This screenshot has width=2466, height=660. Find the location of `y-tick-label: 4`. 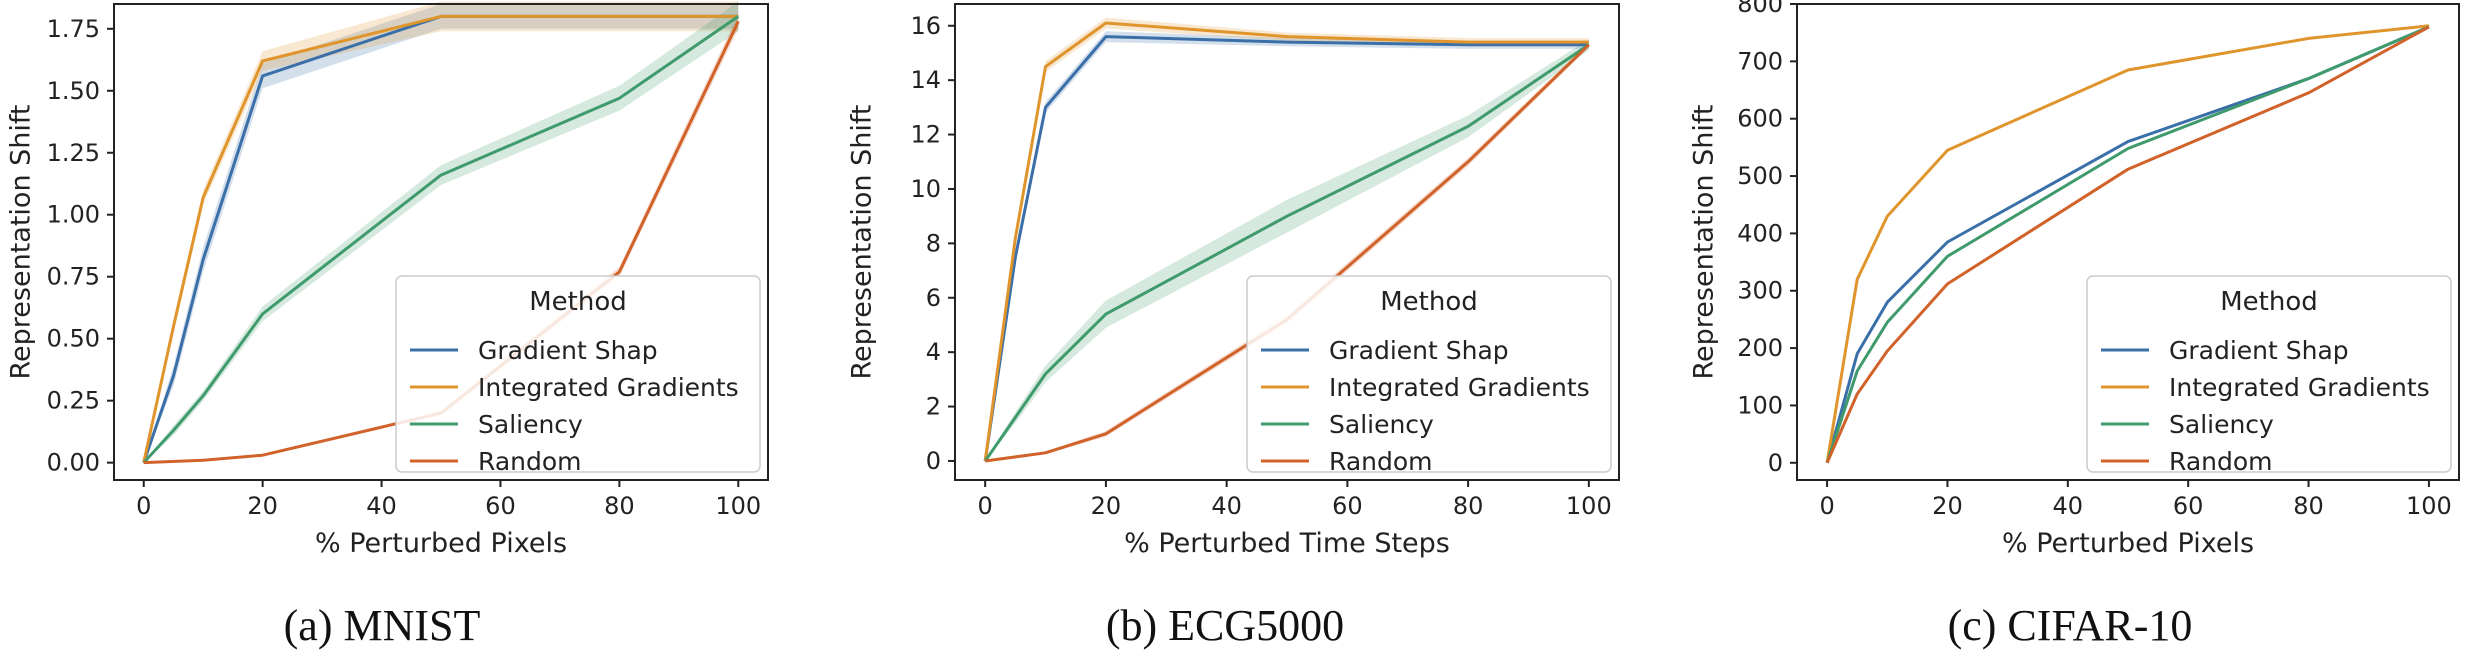

y-tick-label: 4 is located at coordinates (933, 352).